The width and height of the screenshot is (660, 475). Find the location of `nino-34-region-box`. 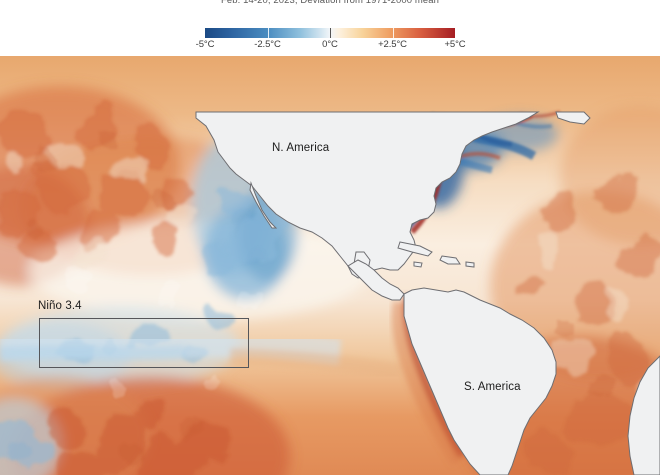

nino-34-region-box is located at coordinates (144, 343).